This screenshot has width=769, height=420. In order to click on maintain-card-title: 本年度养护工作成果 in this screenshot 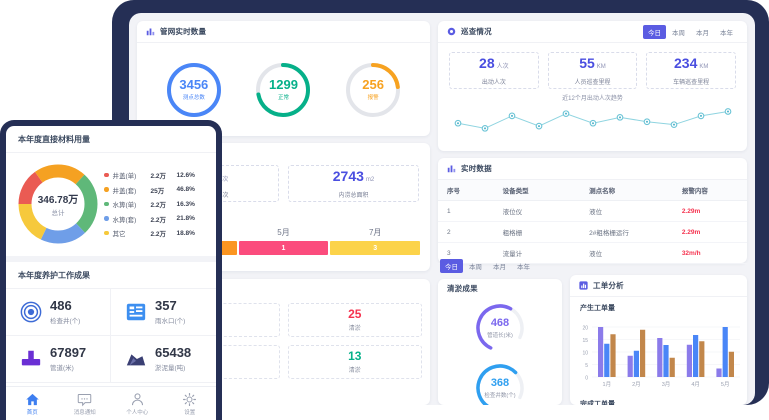, I will do `click(111, 272)`.